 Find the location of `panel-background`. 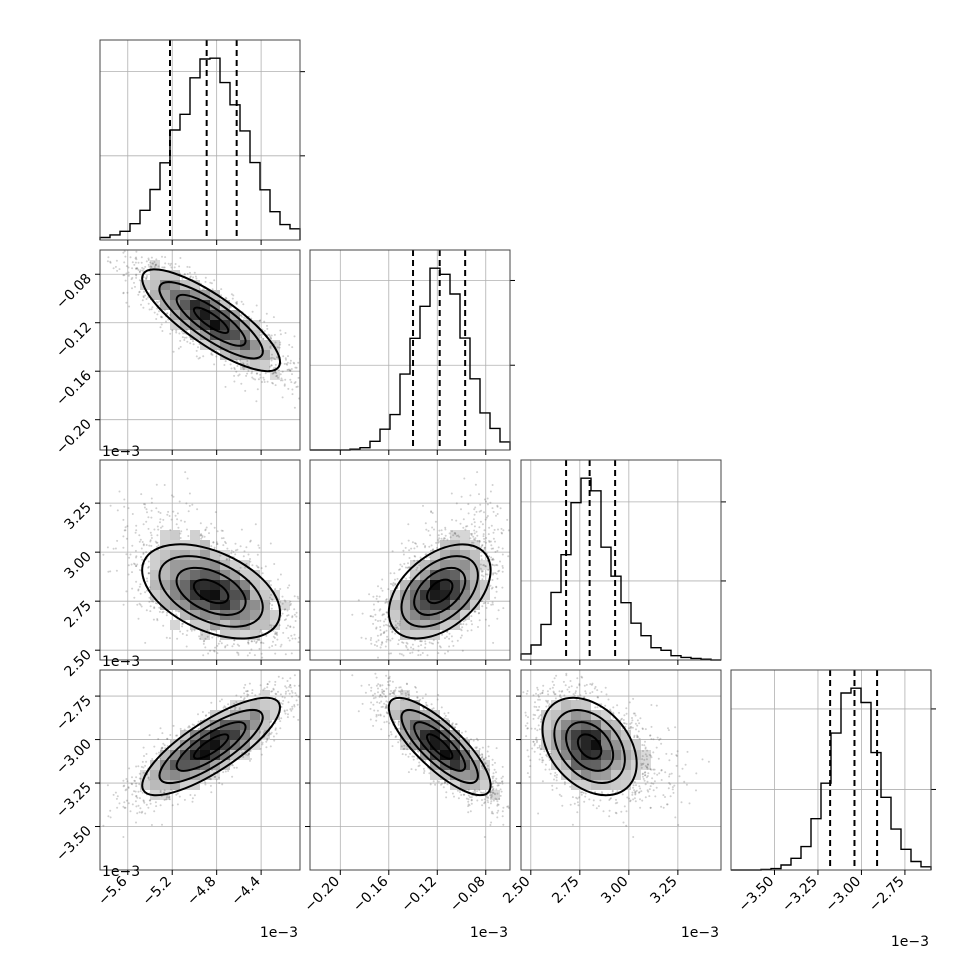

panel-background is located at coordinates (621, 560).